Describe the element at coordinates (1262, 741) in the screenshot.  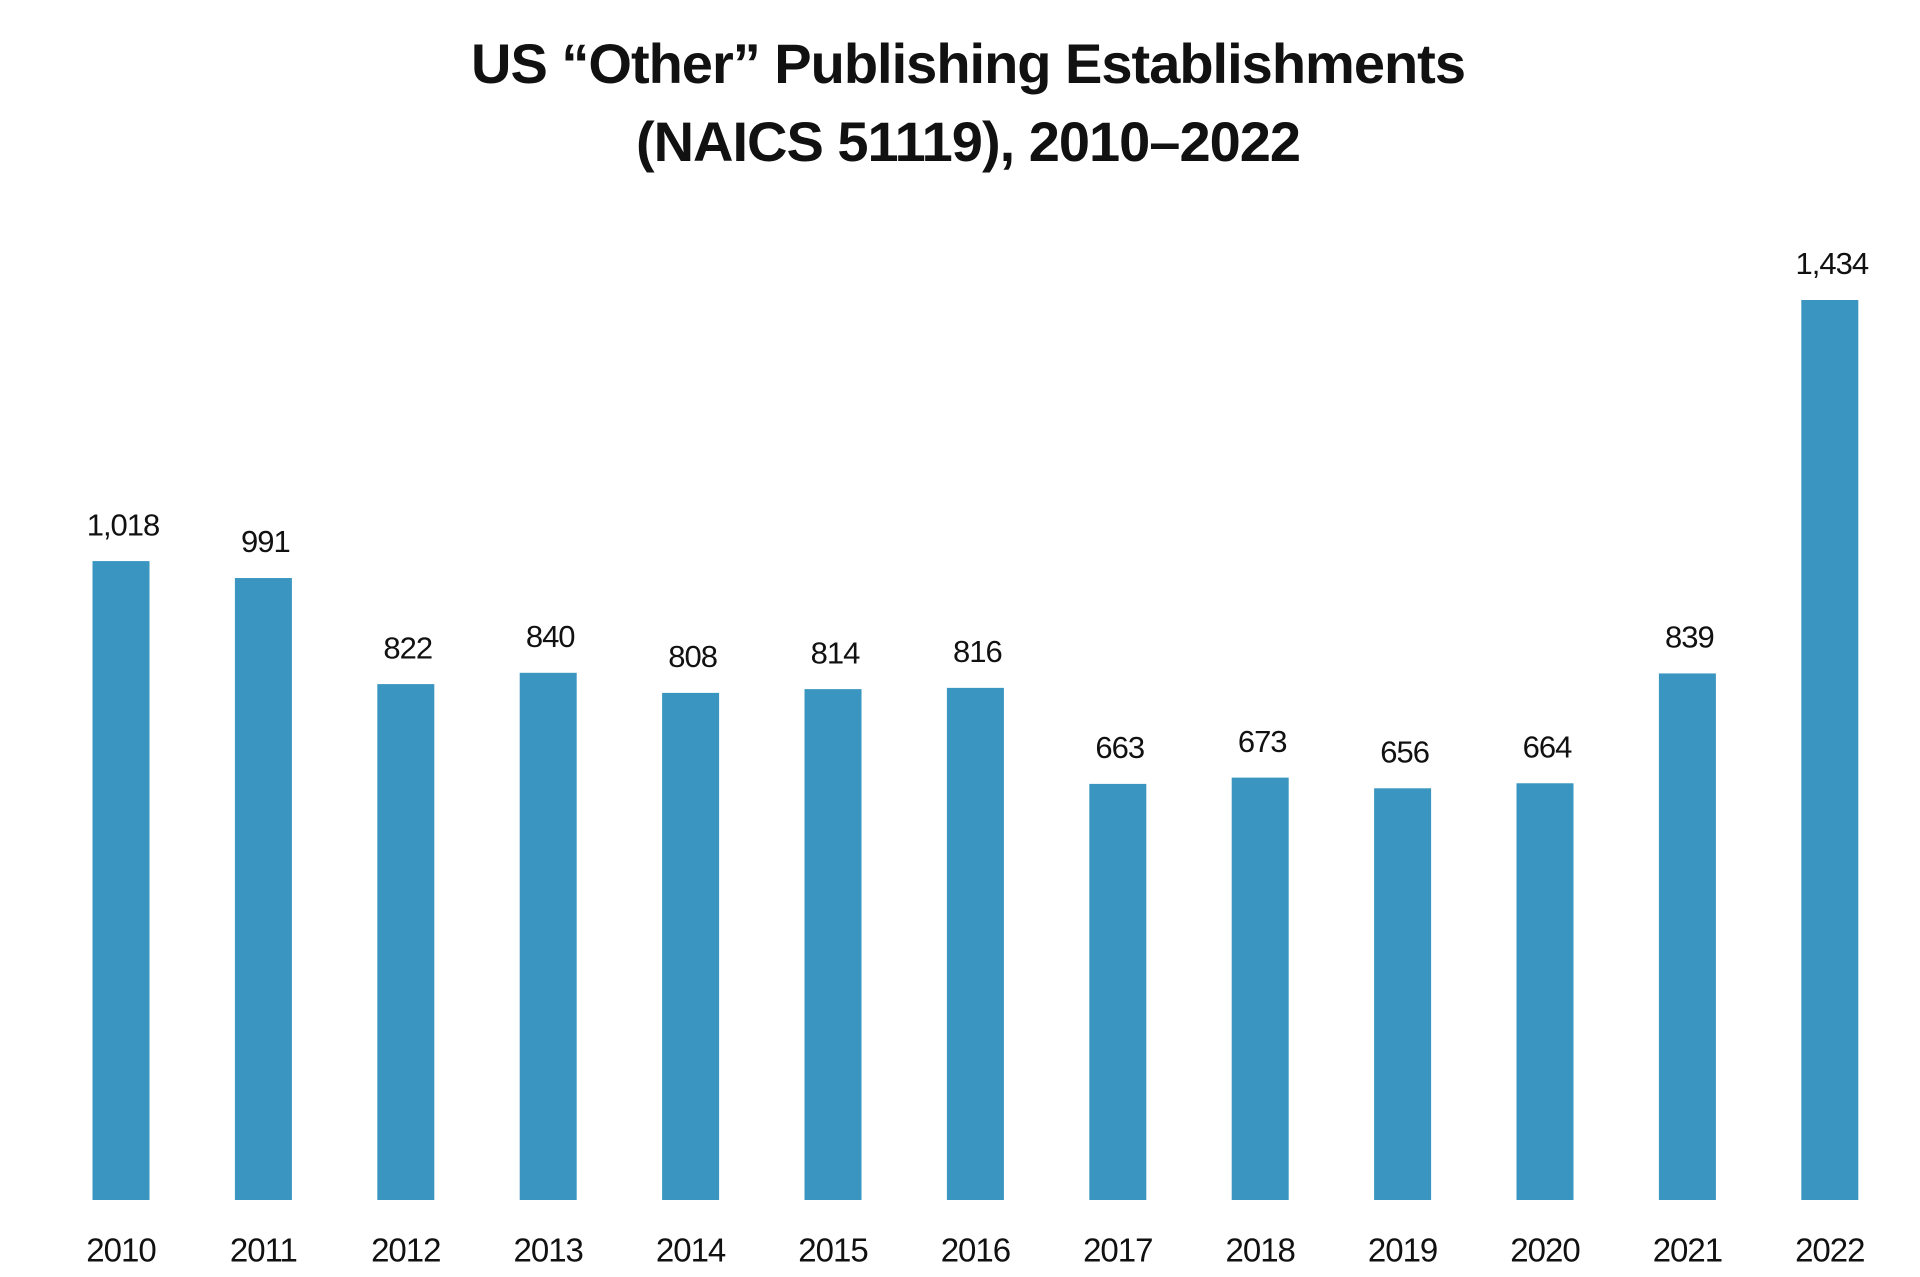
I see `value-label: 673` at that location.